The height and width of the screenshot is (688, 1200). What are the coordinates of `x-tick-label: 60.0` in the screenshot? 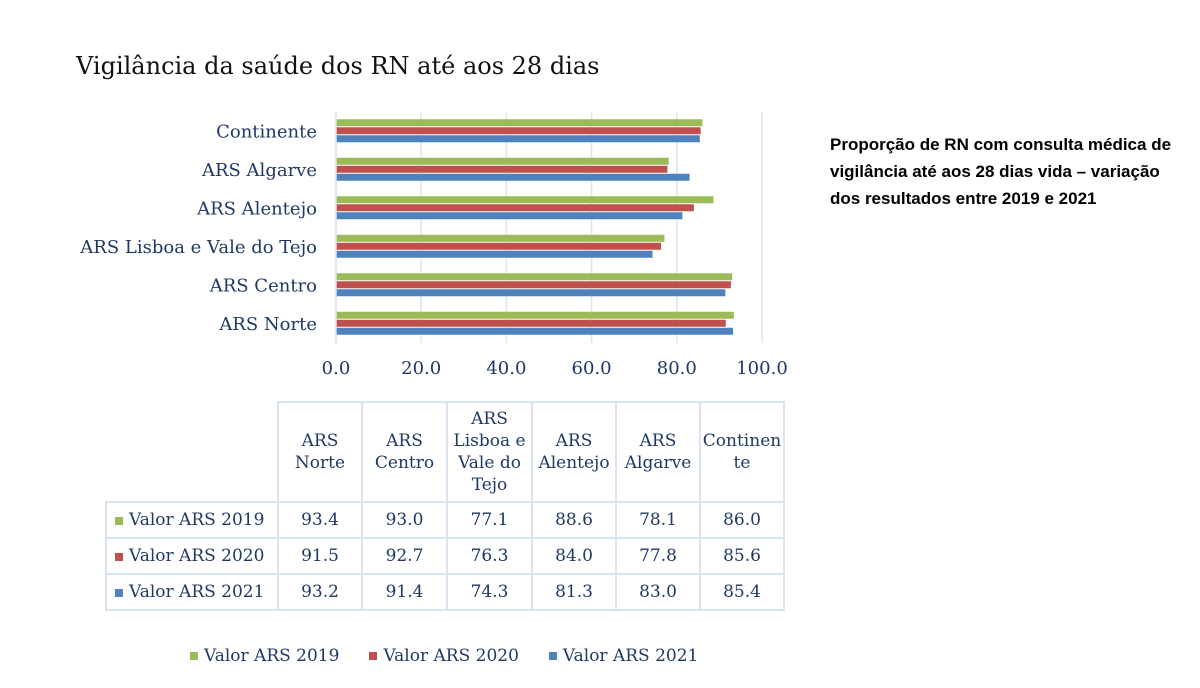 It's located at (592, 368).